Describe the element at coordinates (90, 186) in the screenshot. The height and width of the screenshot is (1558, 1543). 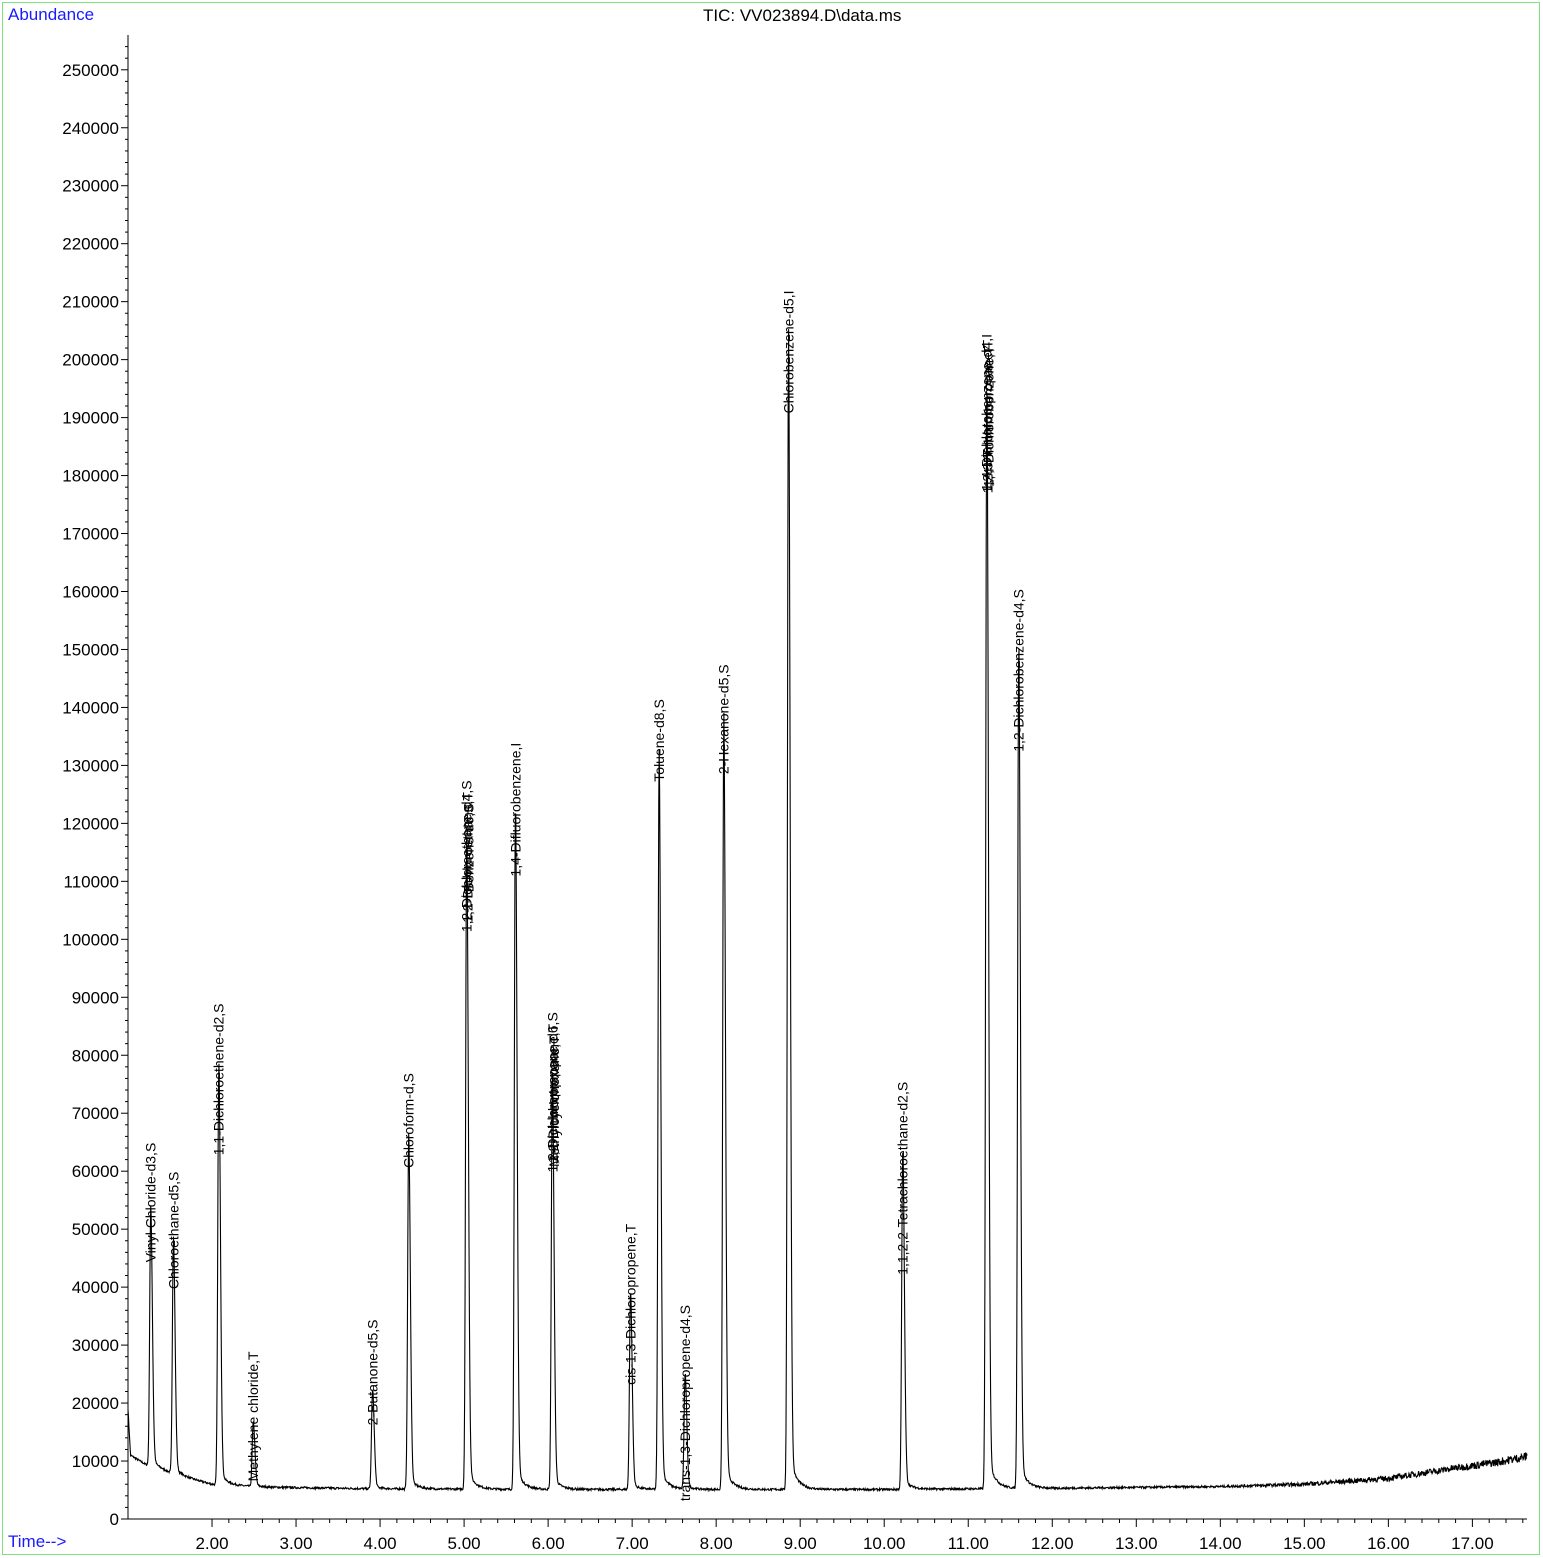
I see `y-tick-label: 230000` at that location.